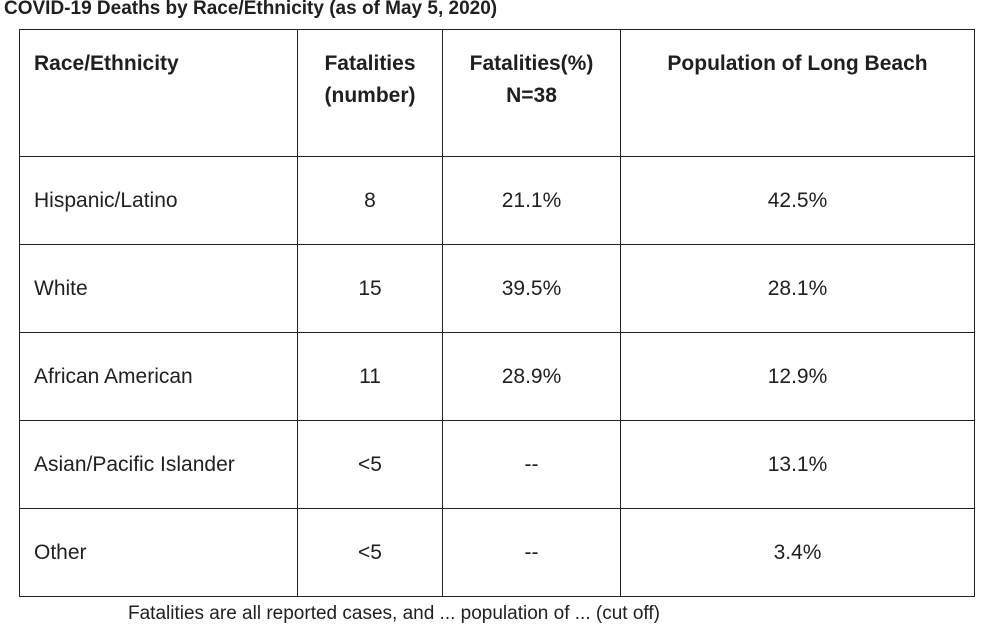  I want to click on cell-fatalities-number: 11, so click(370, 376).